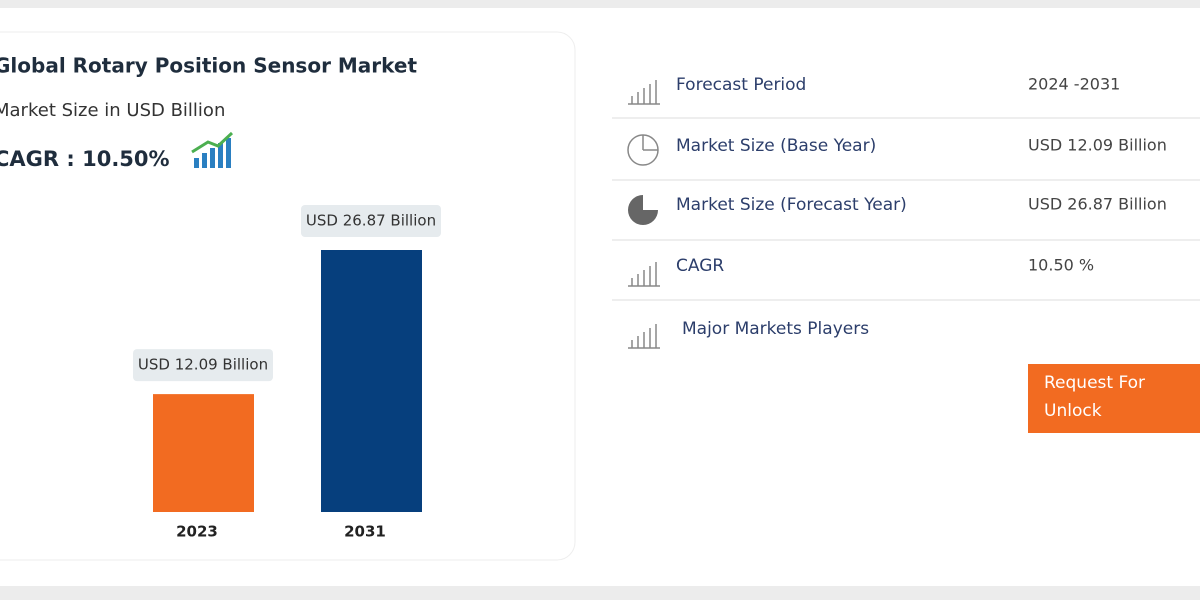 The image size is (1200, 600). I want to click on top-strip, so click(600, 4).